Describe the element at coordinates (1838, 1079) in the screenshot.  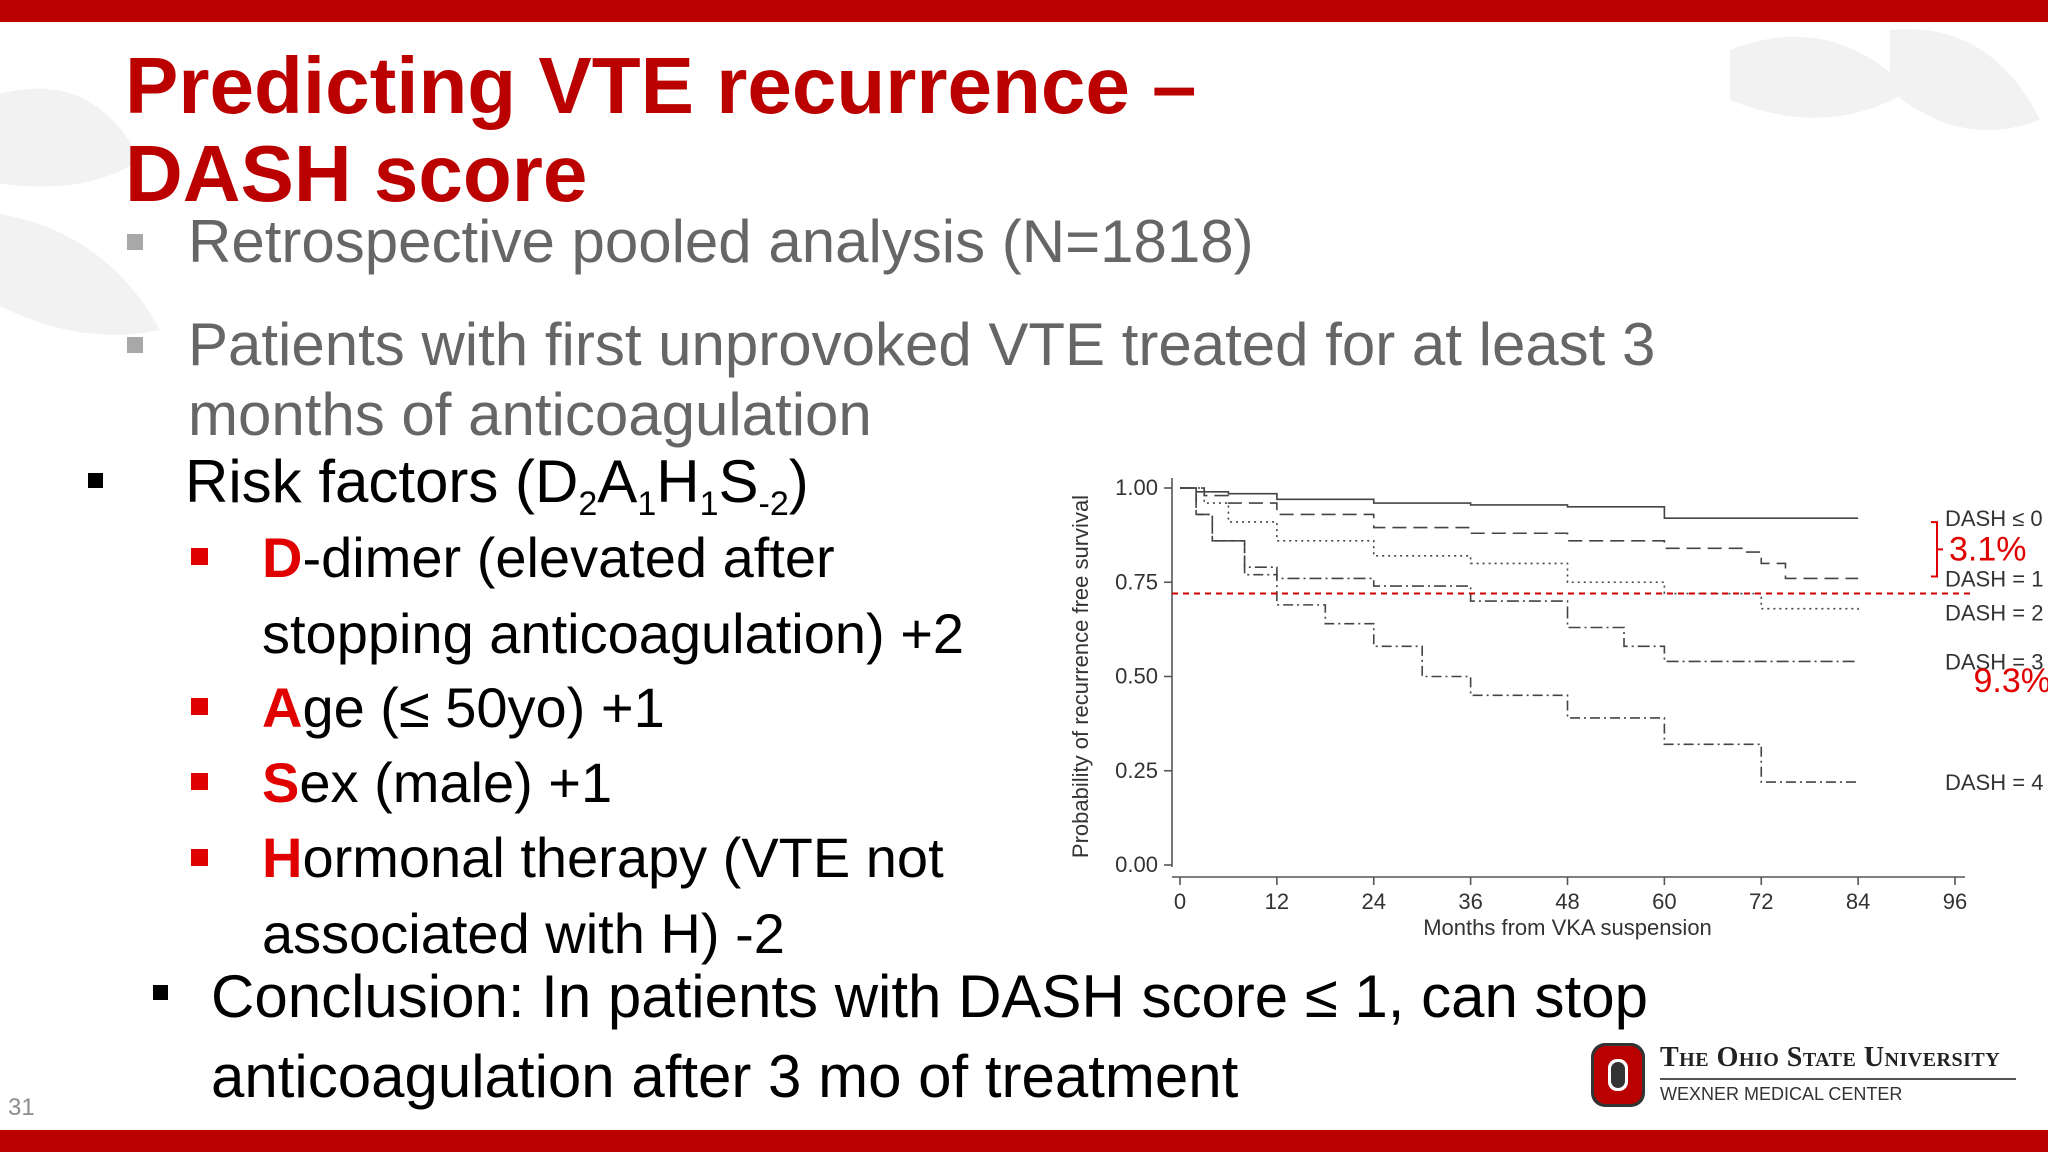
I see `footer-rule` at that location.